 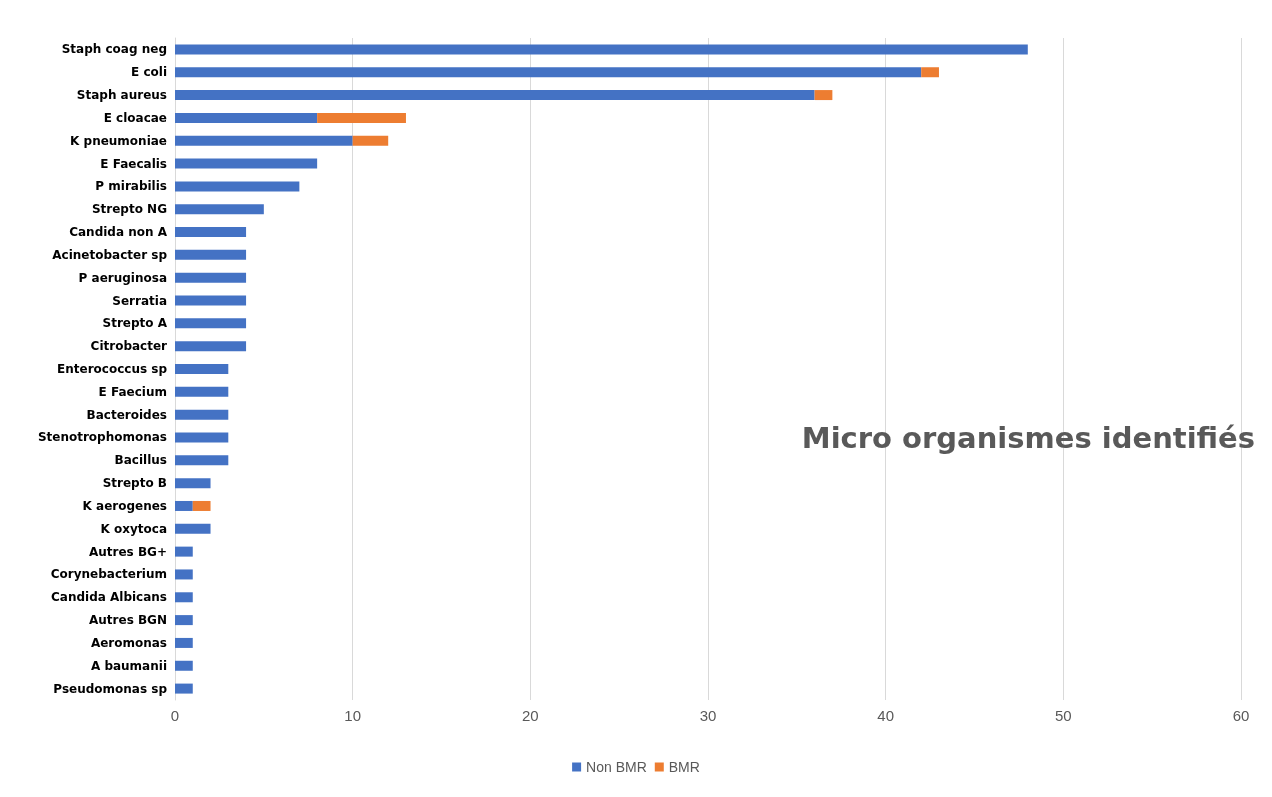 I want to click on x-tick-label: 50, so click(x=1063, y=715).